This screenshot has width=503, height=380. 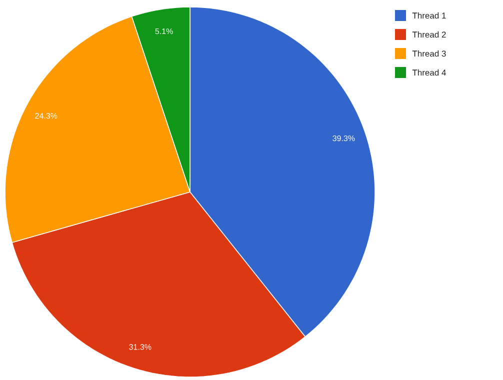 I want to click on legend-label: Thread 3, so click(x=429, y=53).